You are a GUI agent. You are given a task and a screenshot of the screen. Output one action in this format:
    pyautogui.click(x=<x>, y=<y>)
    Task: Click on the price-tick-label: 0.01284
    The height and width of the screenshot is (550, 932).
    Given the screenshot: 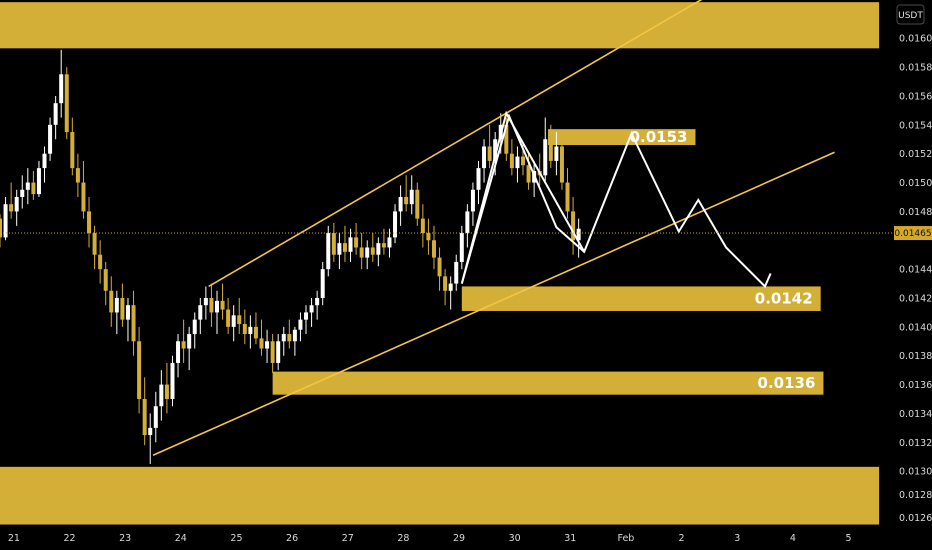 What is the action you would take?
    pyautogui.click(x=915, y=495)
    